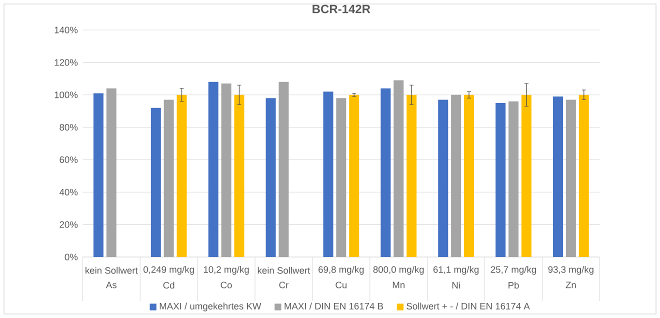 The image size is (660, 318). I want to click on y-tick-label: 20%, so click(69, 224).